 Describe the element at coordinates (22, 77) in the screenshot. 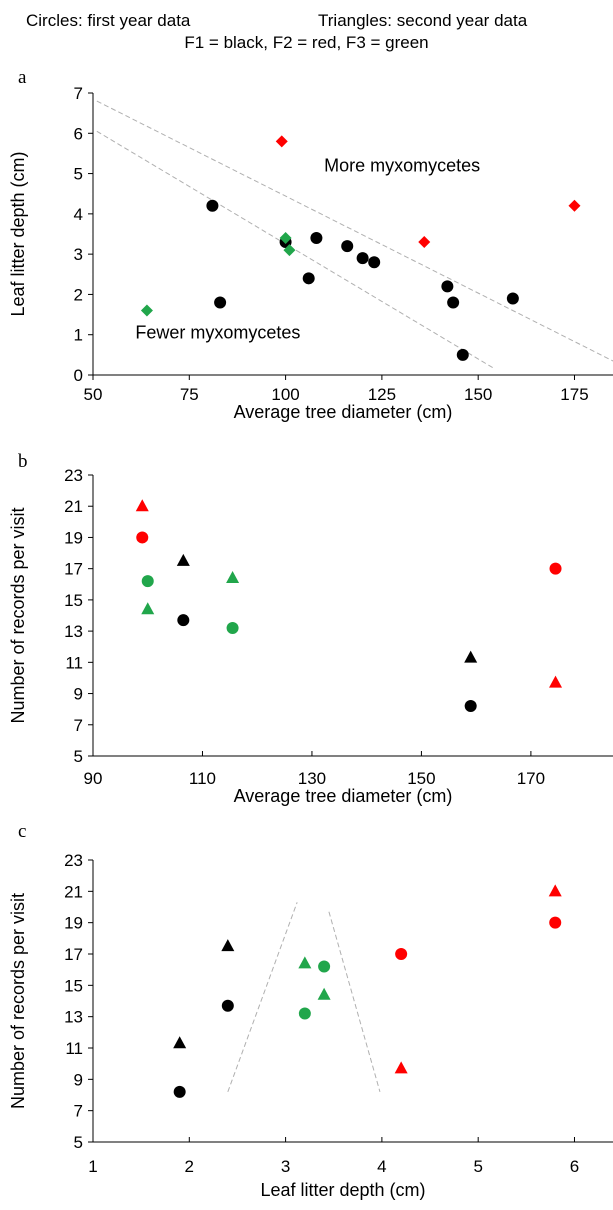

I see `panel-label: a` at that location.